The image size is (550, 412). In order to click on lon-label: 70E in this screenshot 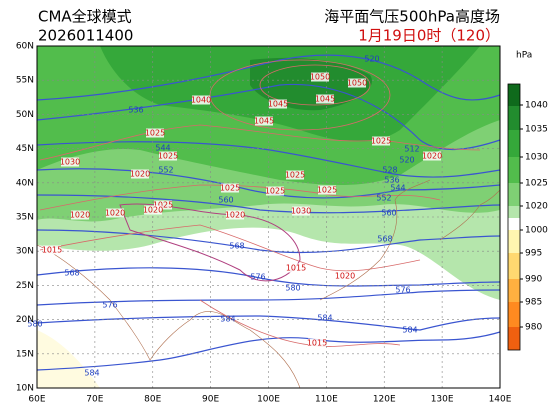, I will do `click(94, 400)`.